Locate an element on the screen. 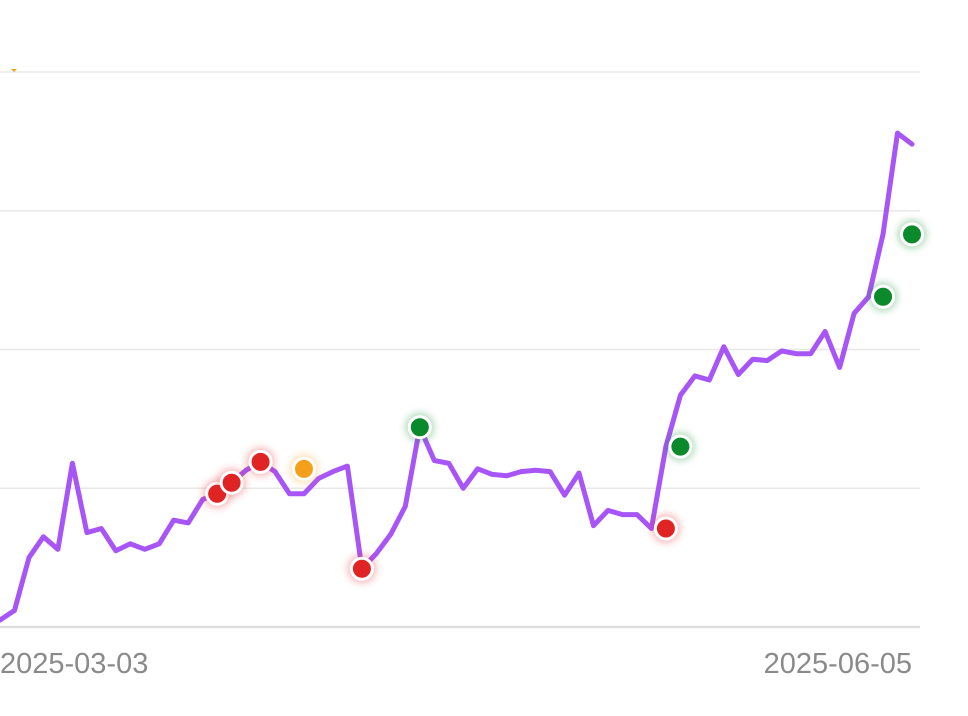 Image resolution: width=968 pixels, height=716 pixels. x-tick-labels: 2025-03-03 2025-06-05 is located at coordinates (456, 664).